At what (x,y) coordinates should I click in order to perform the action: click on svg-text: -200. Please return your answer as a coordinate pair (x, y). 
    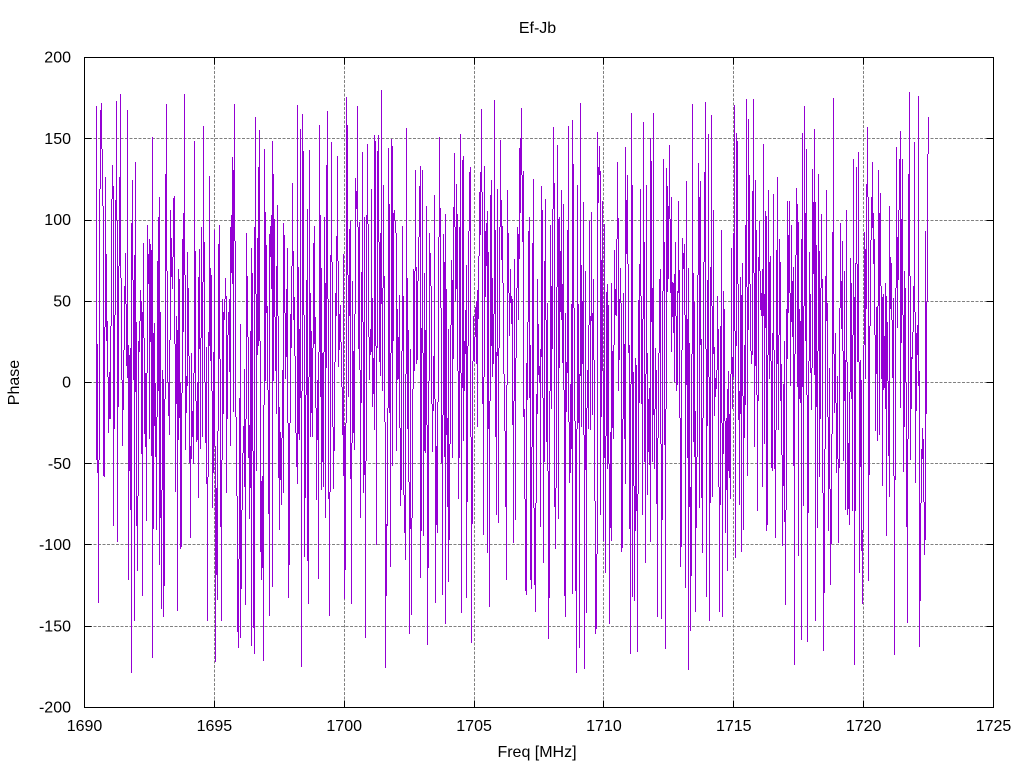
    Looking at the image, I should click on (55, 708).